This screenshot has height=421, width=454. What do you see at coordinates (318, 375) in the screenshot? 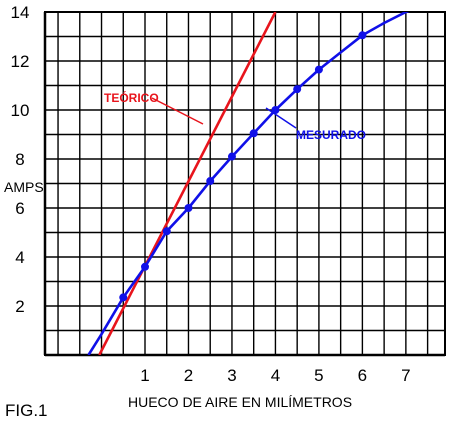
I see `x-tick-label: 5` at bounding box center [318, 375].